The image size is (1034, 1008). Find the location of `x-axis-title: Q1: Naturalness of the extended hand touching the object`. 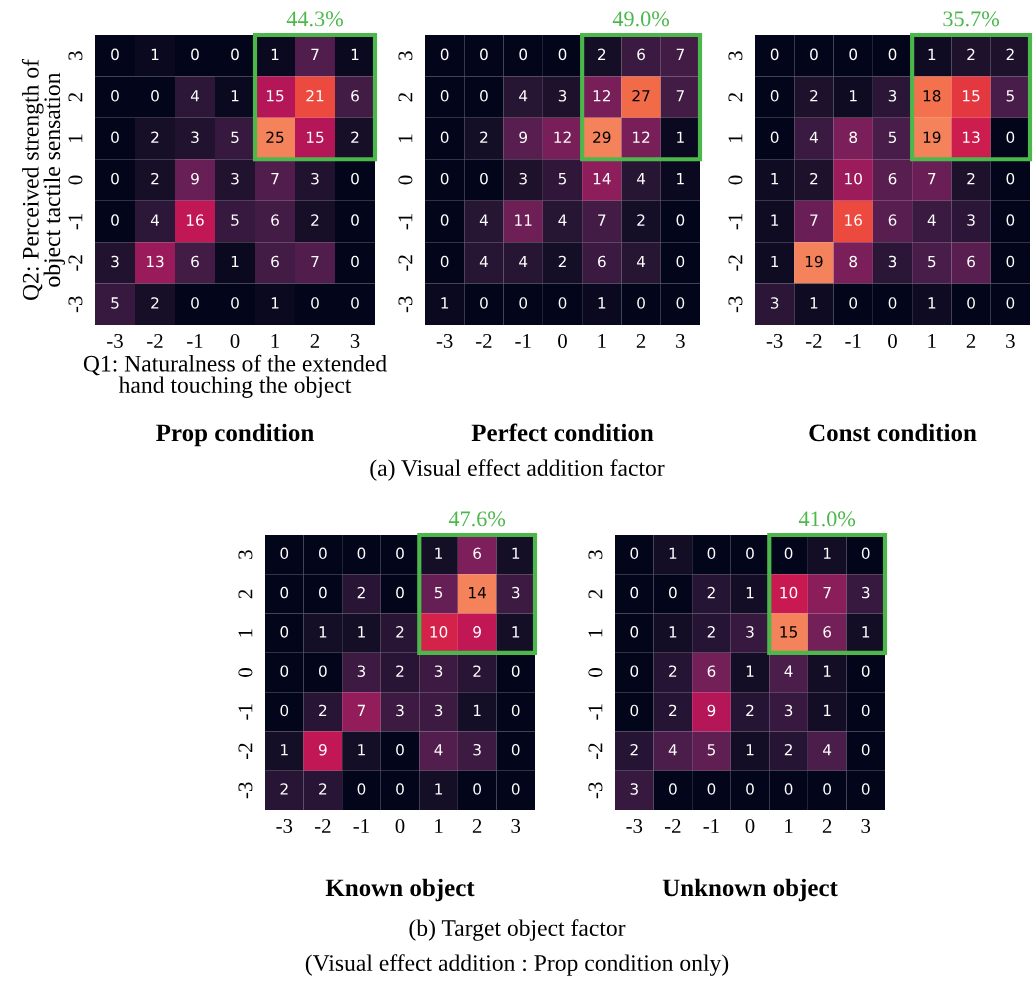

x-axis-title: Q1: Naturalness of the extended hand touching the object is located at coordinates (235, 376).